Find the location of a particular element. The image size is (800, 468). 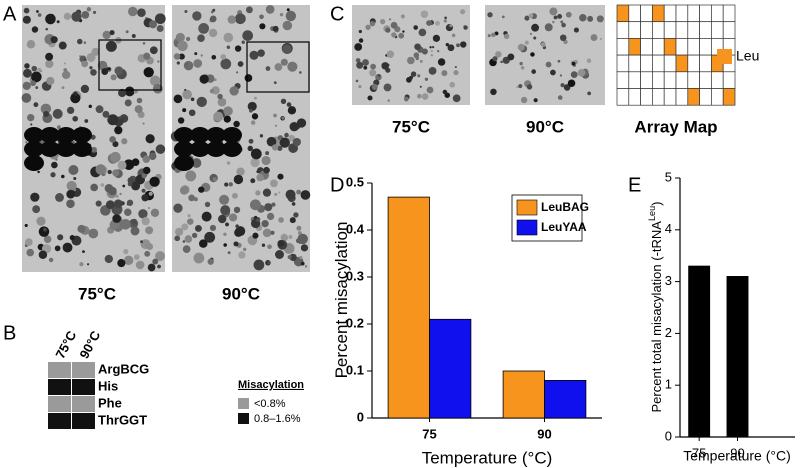

y-tick-label: 3 is located at coordinates (668, 280).